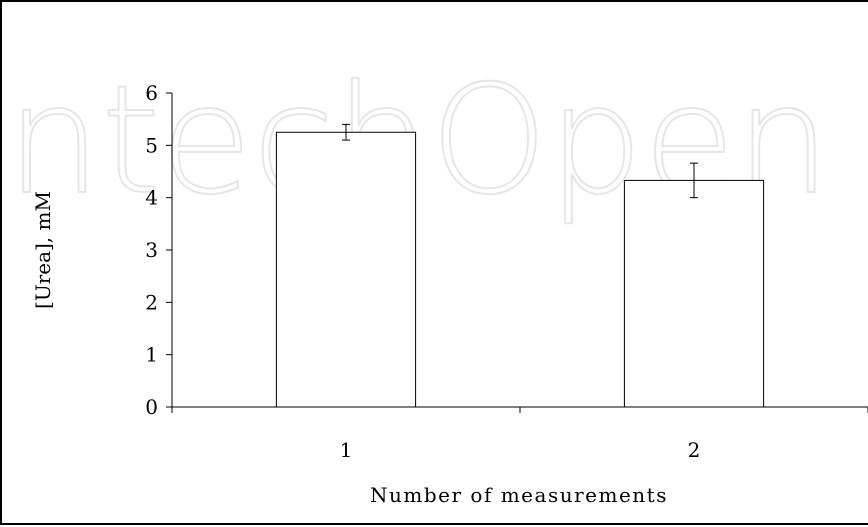 The height and width of the screenshot is (527, 868). Describe the element at coordinates (694, 450) in the screenshot. I see `x-tick-label: 2` at that location.